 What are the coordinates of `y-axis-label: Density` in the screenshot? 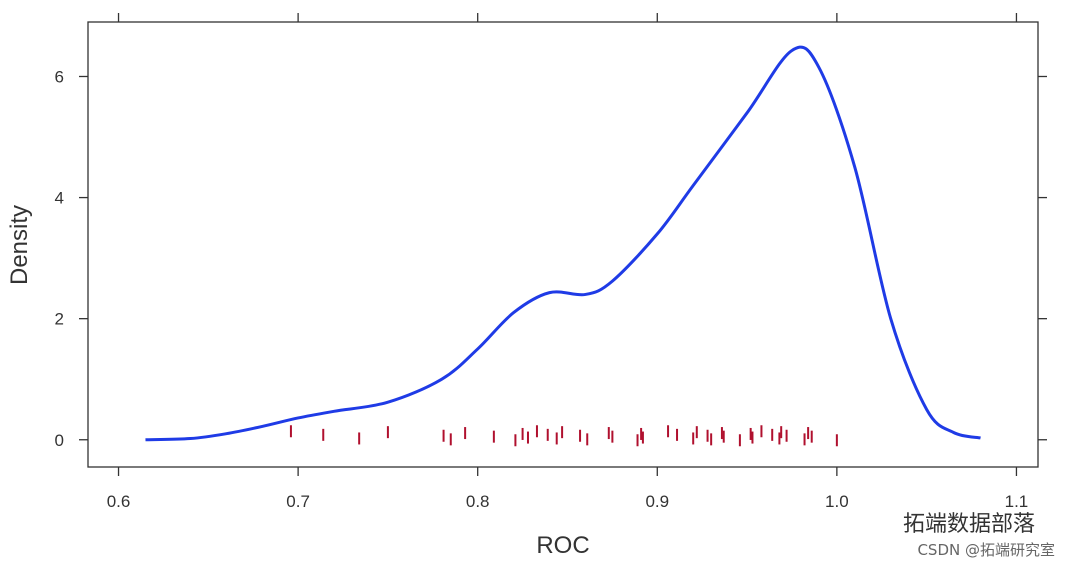 It's located at (19, 245).